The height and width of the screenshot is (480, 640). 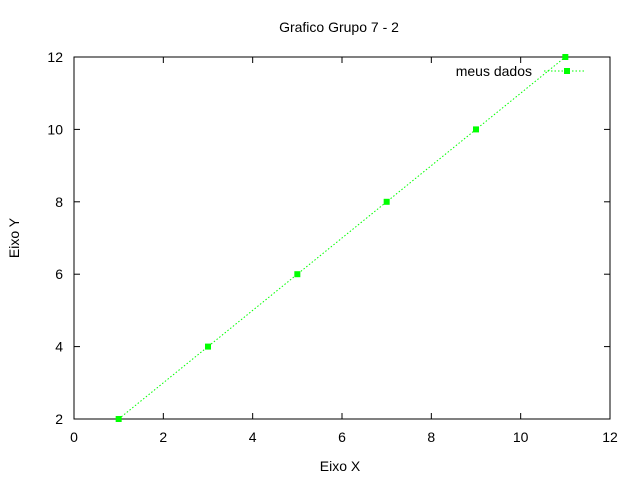 What do you see at coordinates (253, 437) in the screenshot?
I see `x-tick-label: 4` at bounding box center [253, 437].